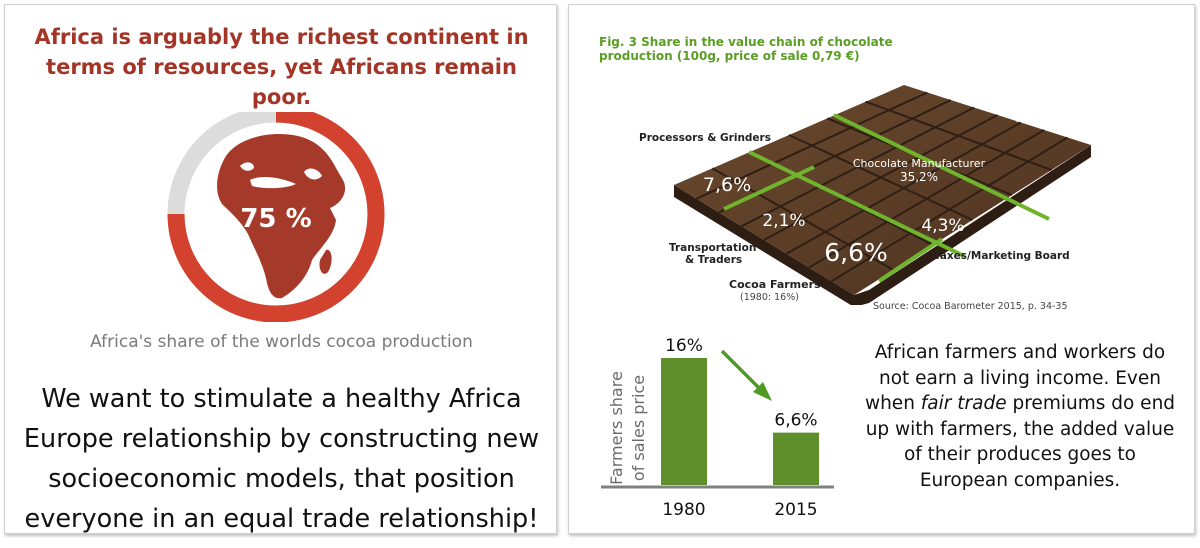  I want to click on income-text-line-4: up with farmers, the added value, so click(1020, 429).